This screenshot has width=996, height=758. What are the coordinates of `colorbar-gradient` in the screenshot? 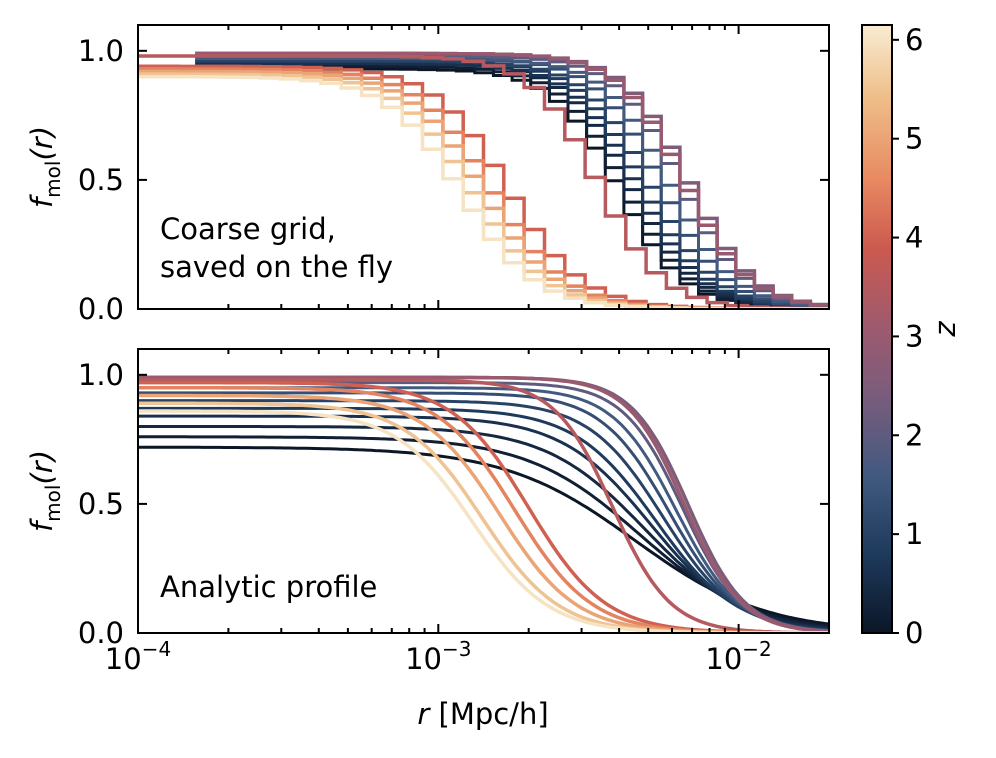 It's located at (877, 329).